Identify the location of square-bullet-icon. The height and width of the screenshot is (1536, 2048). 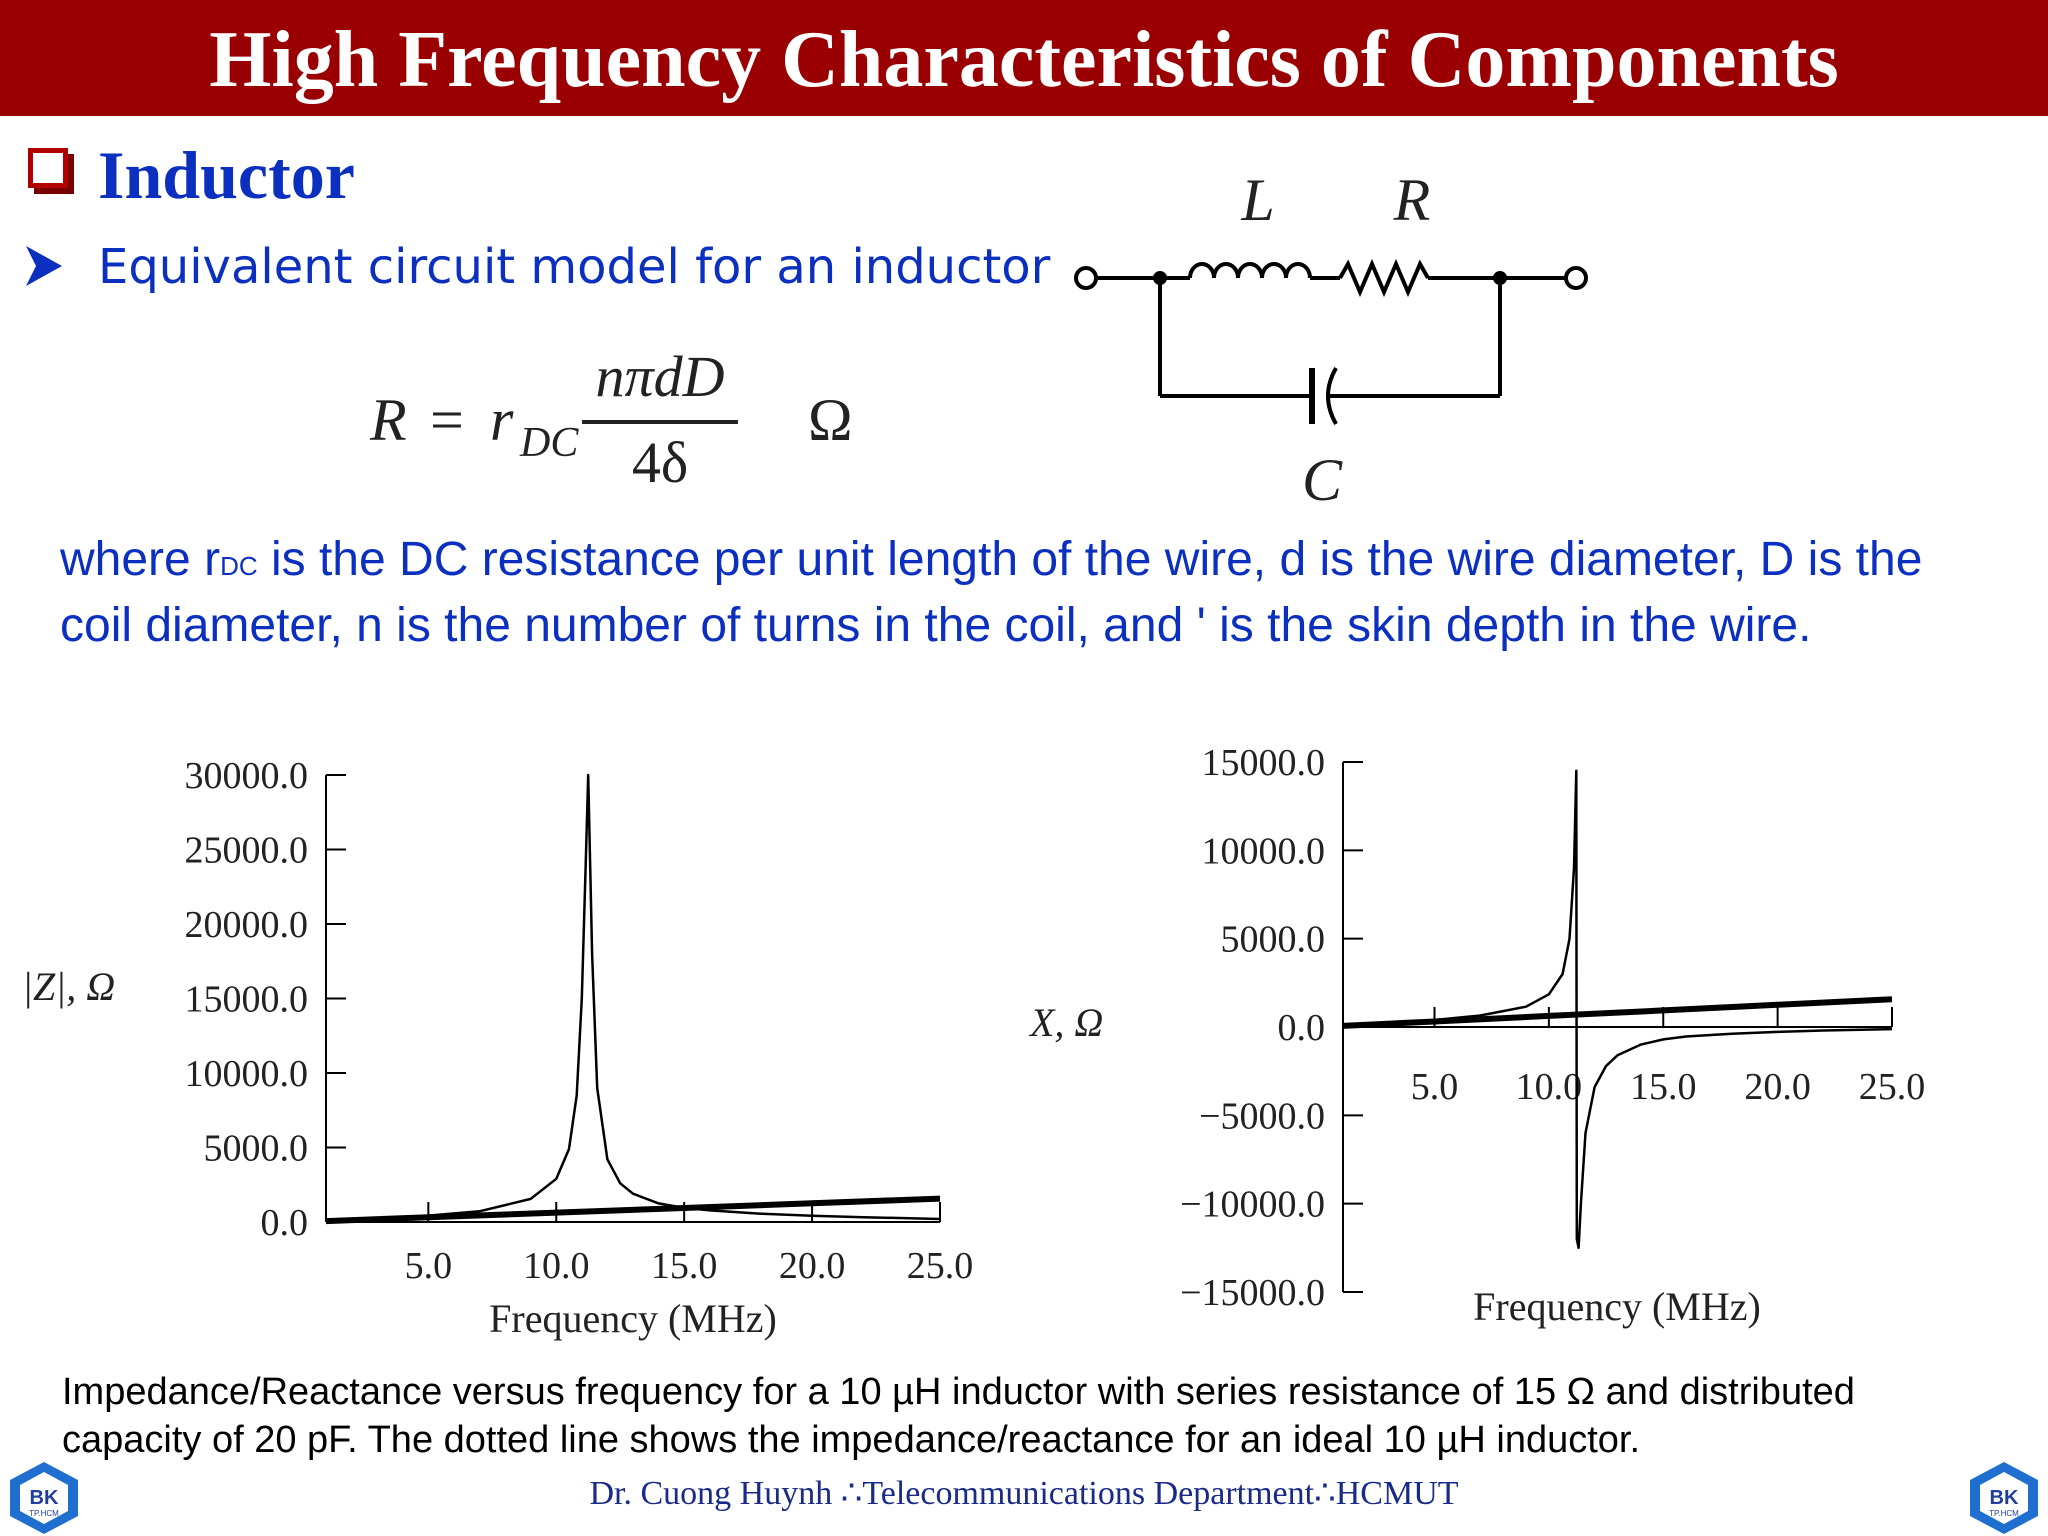
(48, 168).